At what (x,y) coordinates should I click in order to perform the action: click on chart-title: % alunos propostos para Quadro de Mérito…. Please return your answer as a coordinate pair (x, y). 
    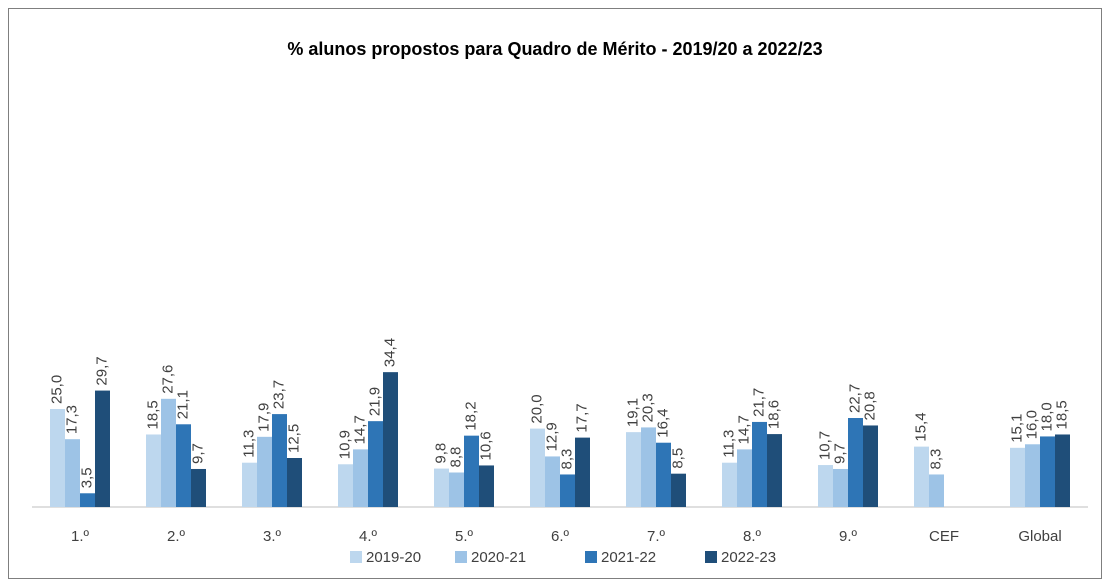
    Looking at the image, I should click on (554, 49).